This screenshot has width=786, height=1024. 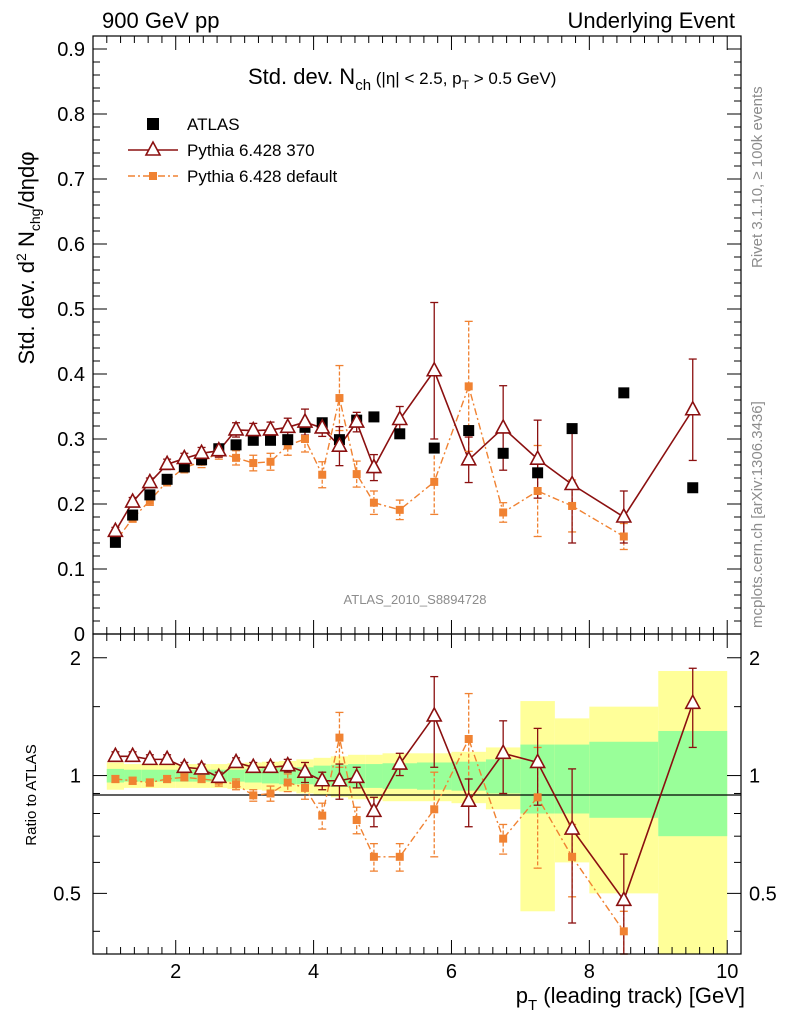 What do you see at coordinates (630, 998) in the screenshot?
I see `x-axis-label: pT (leading track) [GeV]` at bounding box center [630, 998].